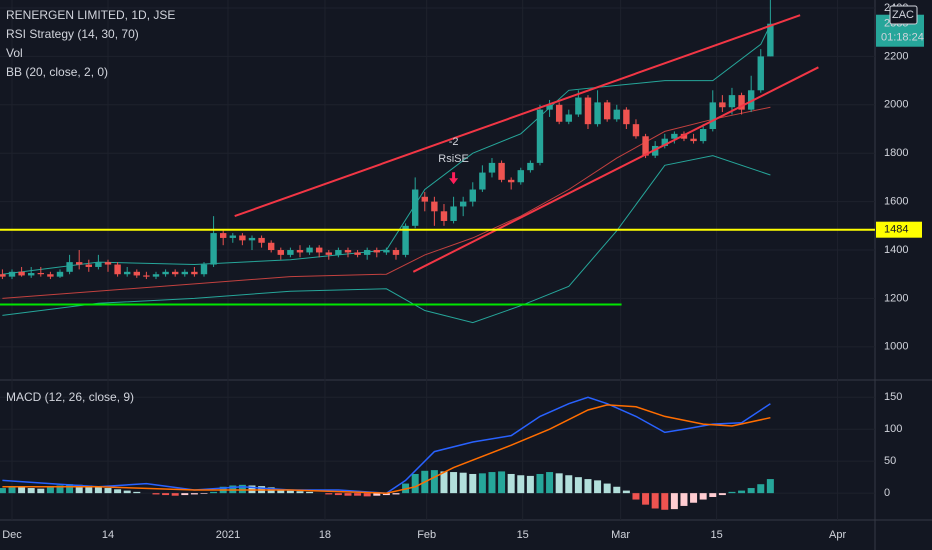 Image resolution: width=932 pixels, height=550 pixels. What do you see at coordinates (90, 15) in the screenshot?
I see `chart-title: RENERGEN LIMITED, 1D, JSE` at bounding box center [90, 15].